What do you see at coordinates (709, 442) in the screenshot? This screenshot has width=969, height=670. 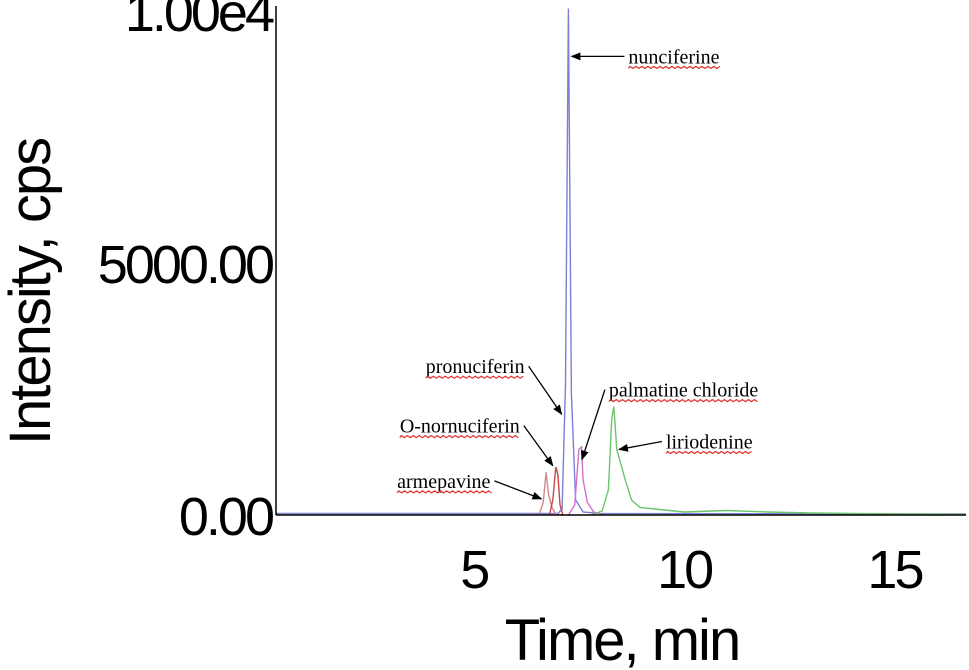 I see `peak-label: liriodenine` at bounding box center [709, 442].